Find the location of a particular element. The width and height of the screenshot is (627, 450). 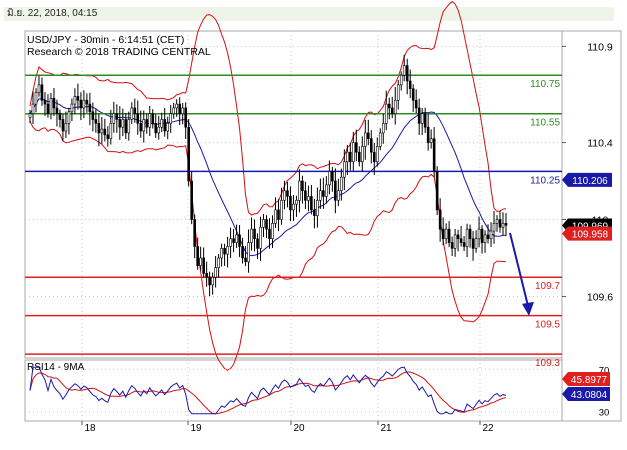

chart-subtitle: Research © 2018 TRADING CENTRAL is located at coordinates (119, 52).